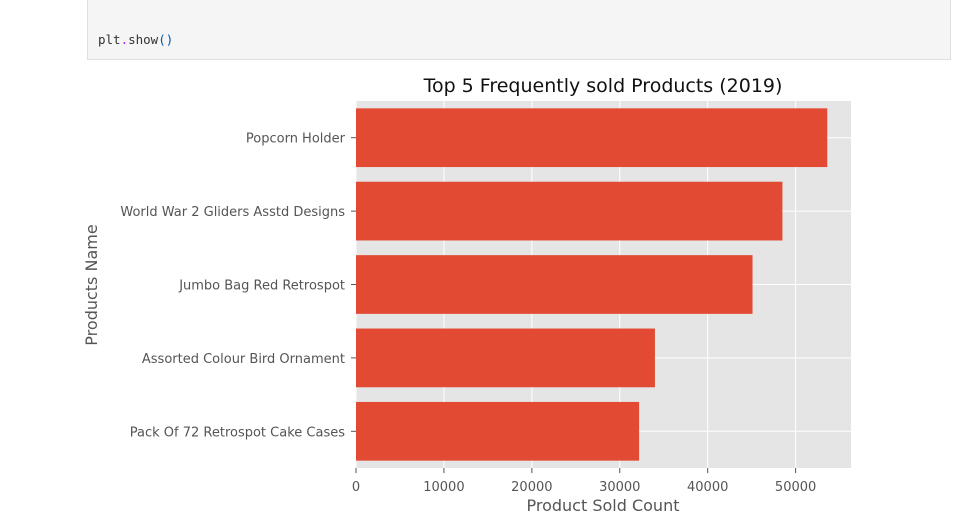 This screenshot has width=966, height=524. What do you see at coordinates (519, 30) in the screenshot?
I see `code-cell: plt.show()` at bounding box center [519, 30].